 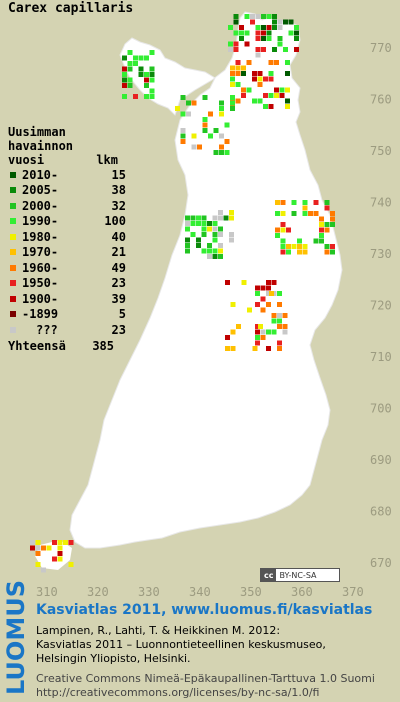 I want to click on x-tick-label: 340, so click(x=200, y=592).